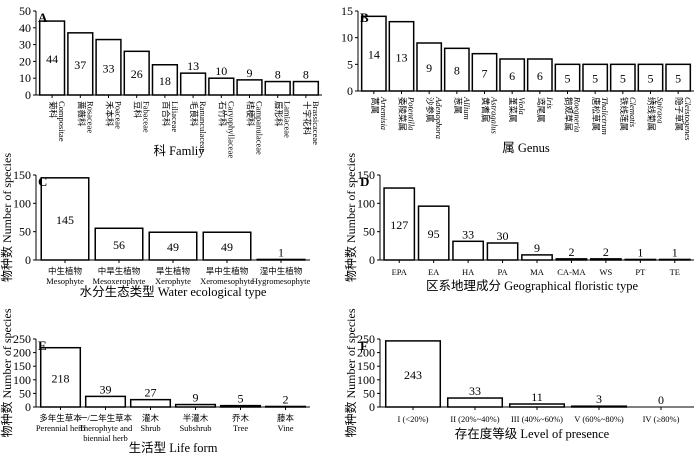 The image size is (700, 455). Describe the element at coordinates (350, 64) in the screenshot. I see `y-tick-label: 5` at that location.